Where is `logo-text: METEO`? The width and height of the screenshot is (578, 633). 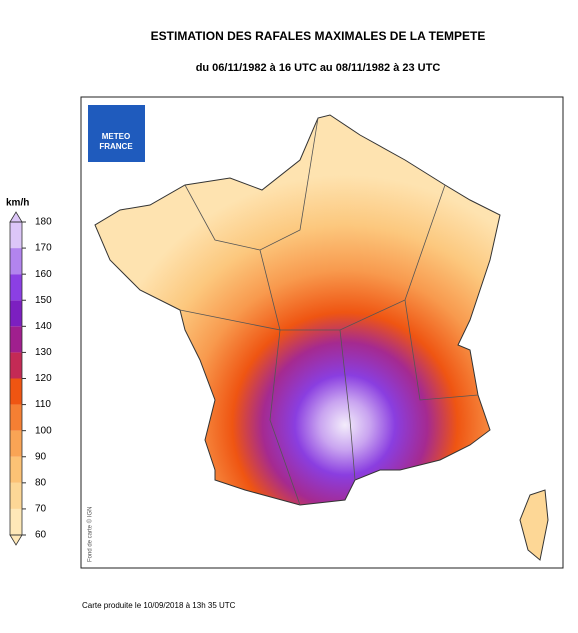
logo-text: METEO is located at coordinates (116, 136).